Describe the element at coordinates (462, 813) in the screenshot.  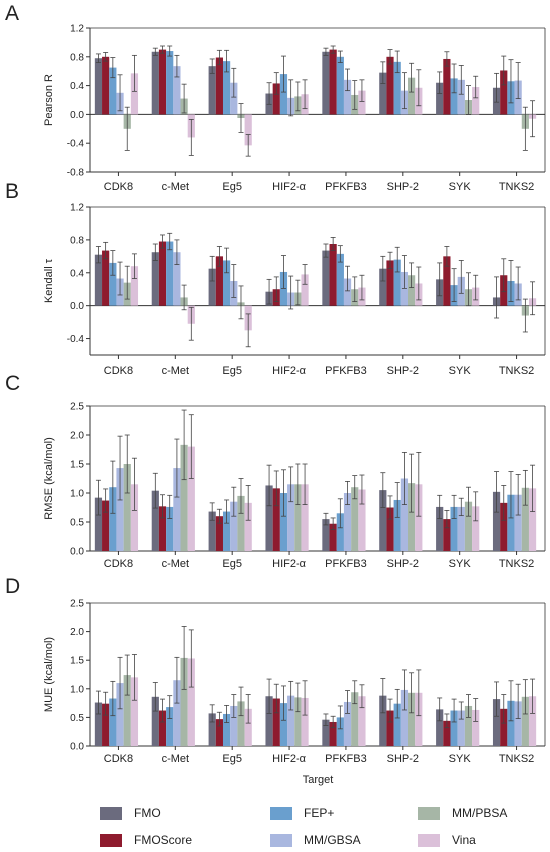
I see `legend-item-mmpbsa: MM/PBSA` at that location.